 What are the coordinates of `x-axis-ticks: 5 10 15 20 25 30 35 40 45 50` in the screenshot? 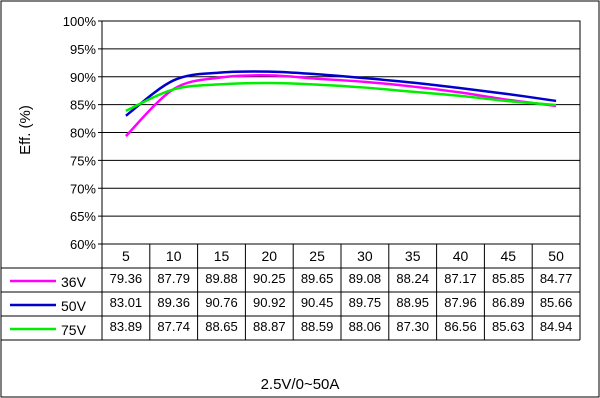 It's located at (343, 256).